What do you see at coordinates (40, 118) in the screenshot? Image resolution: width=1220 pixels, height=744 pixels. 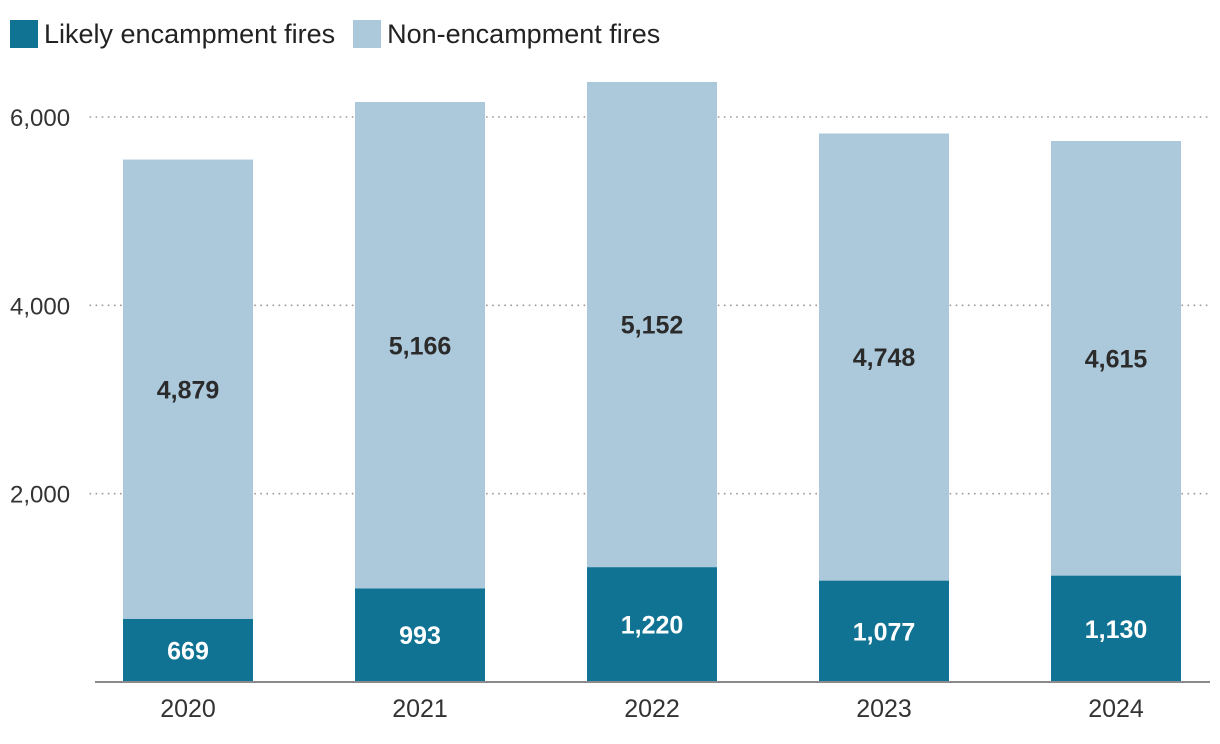 I see `y-tick-label: 6,000` at bounding box center [40, 118].